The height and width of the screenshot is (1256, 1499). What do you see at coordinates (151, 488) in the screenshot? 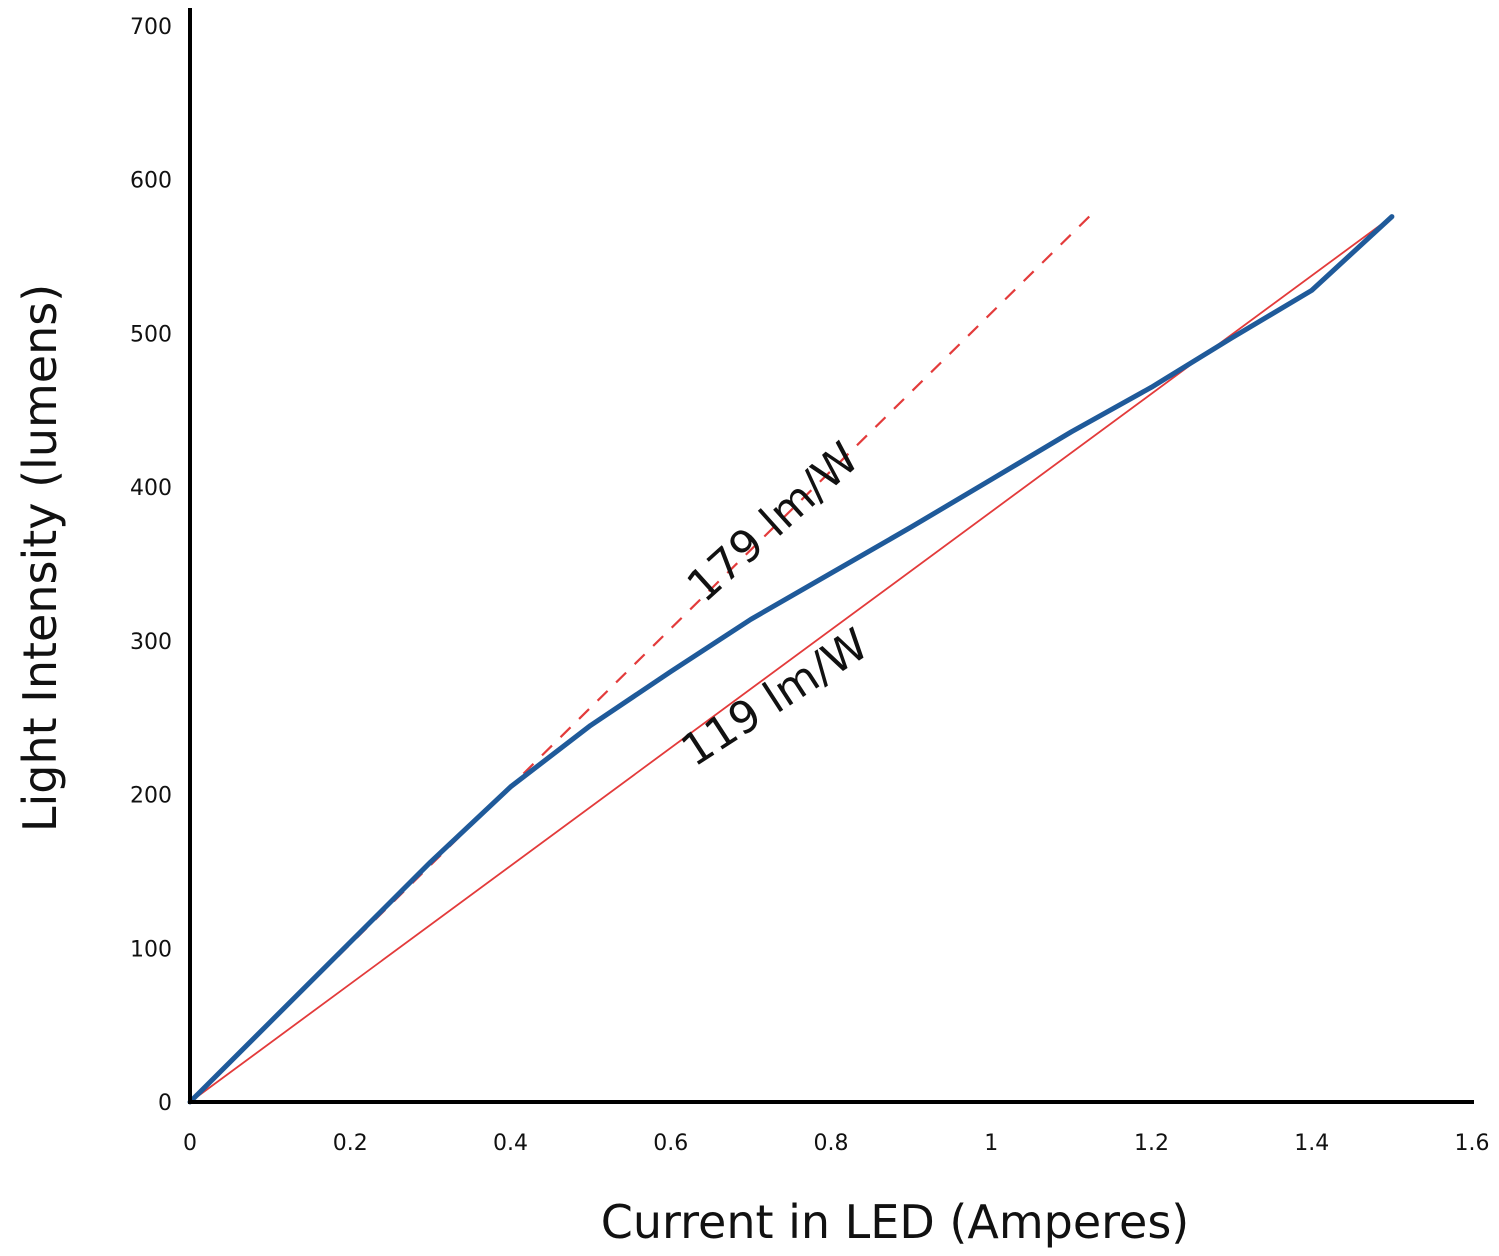
I see `y-tick-label: 400` at bounding box center [151, 488].